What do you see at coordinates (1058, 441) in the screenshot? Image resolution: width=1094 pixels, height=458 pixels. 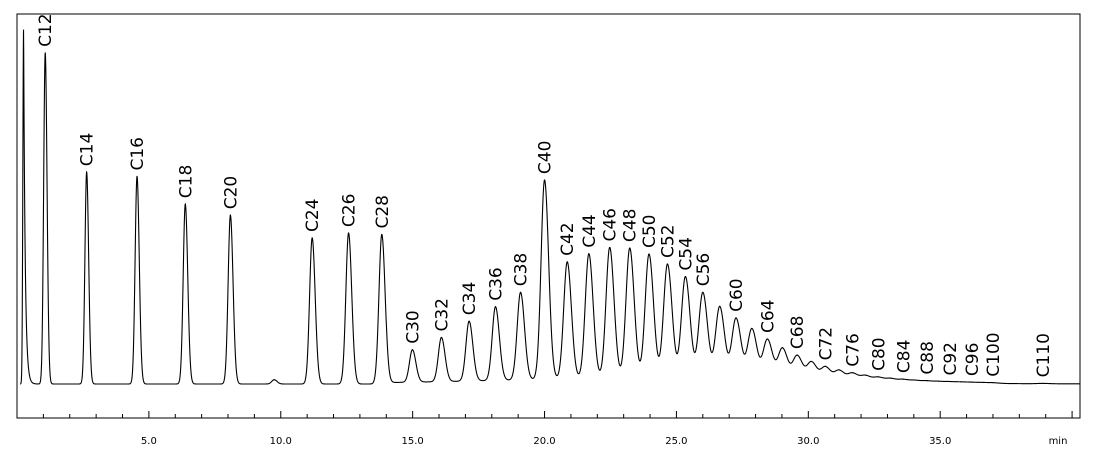 I see `x-unit-label: min` at bounding box center [1058, 441].